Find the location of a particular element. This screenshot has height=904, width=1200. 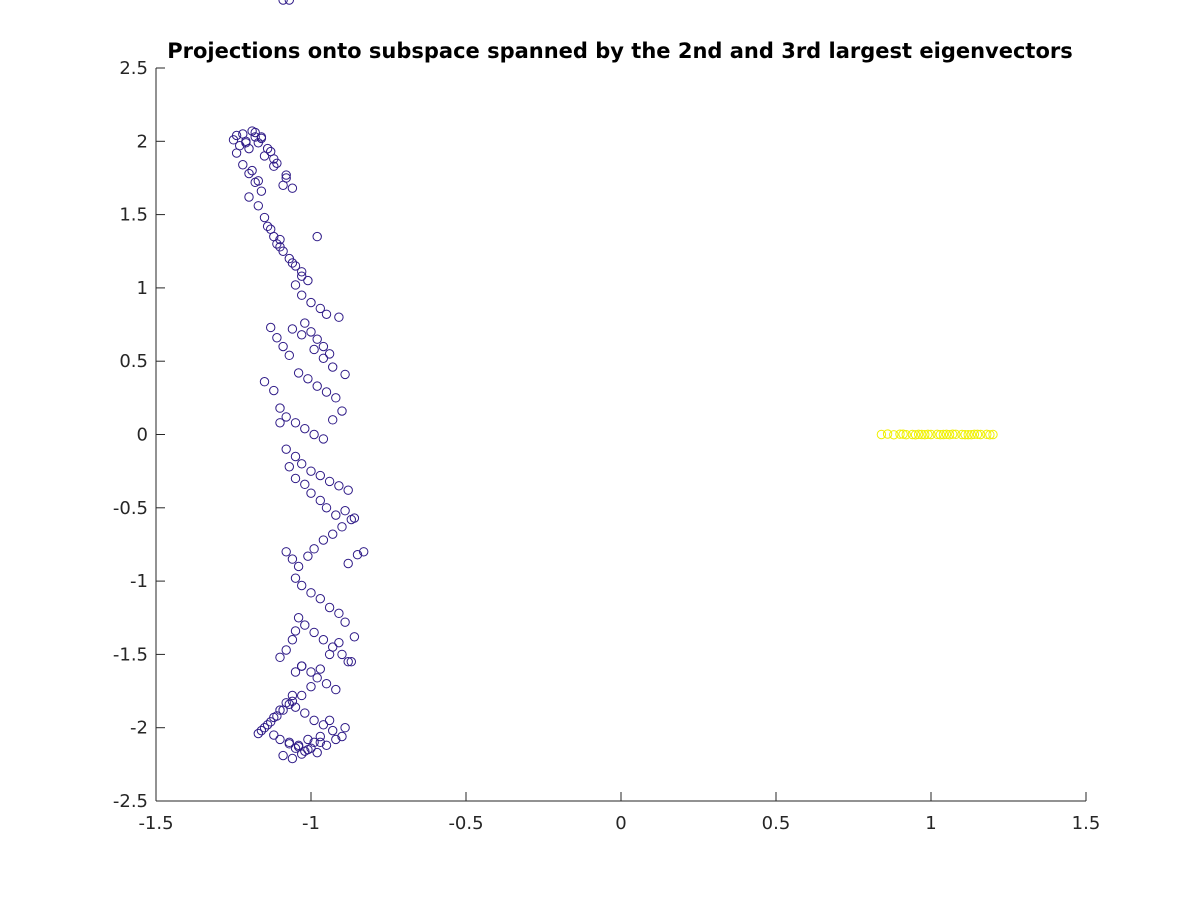

y-tick-label: -2 is located at coordinates (139, 728).